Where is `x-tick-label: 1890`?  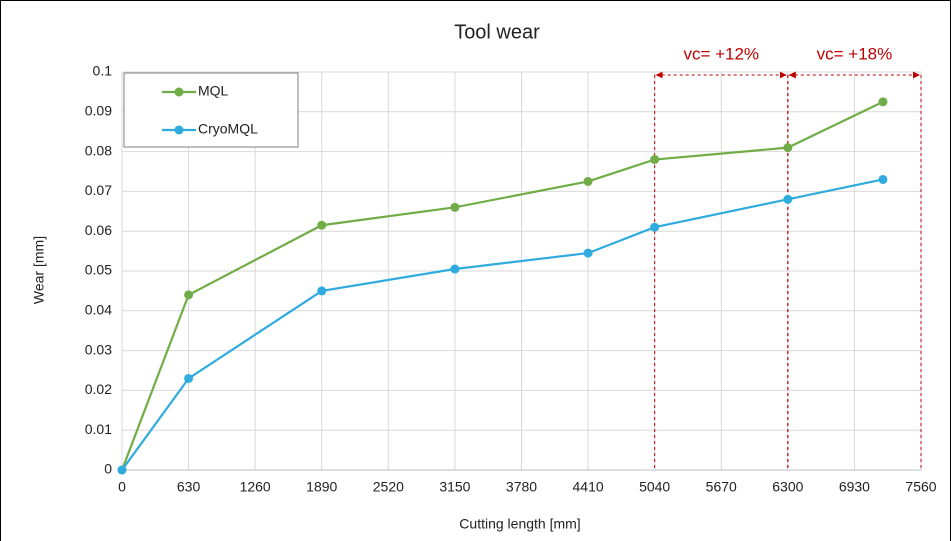 x-tick-label: 1890 is located at coordinates (321, 487).